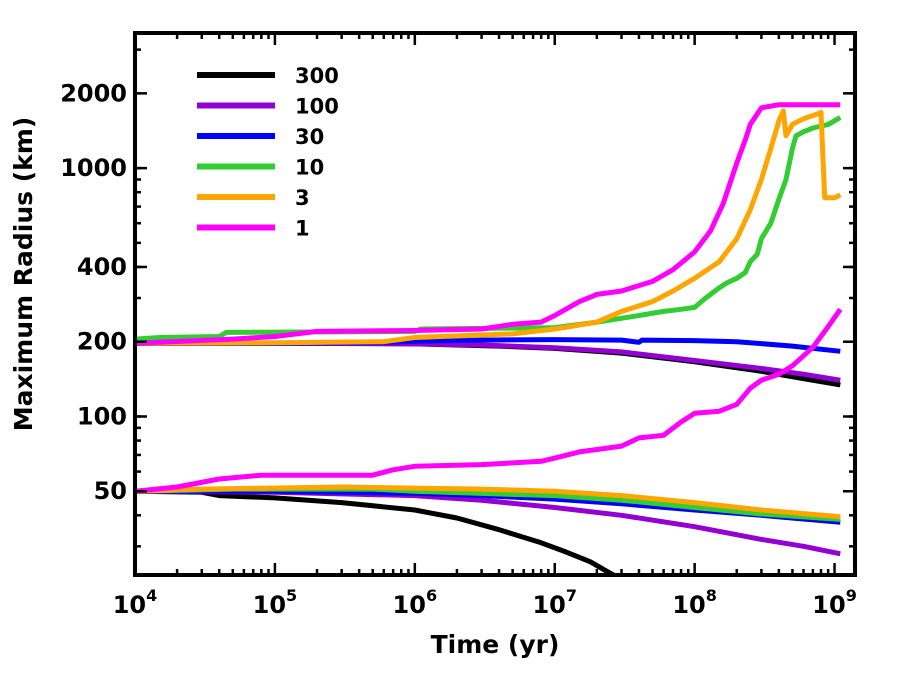 The image size is (900, 675). Describe the element at coordinates (102, 416) in the screenshot. I see `y-tick-label: 100` at that location.